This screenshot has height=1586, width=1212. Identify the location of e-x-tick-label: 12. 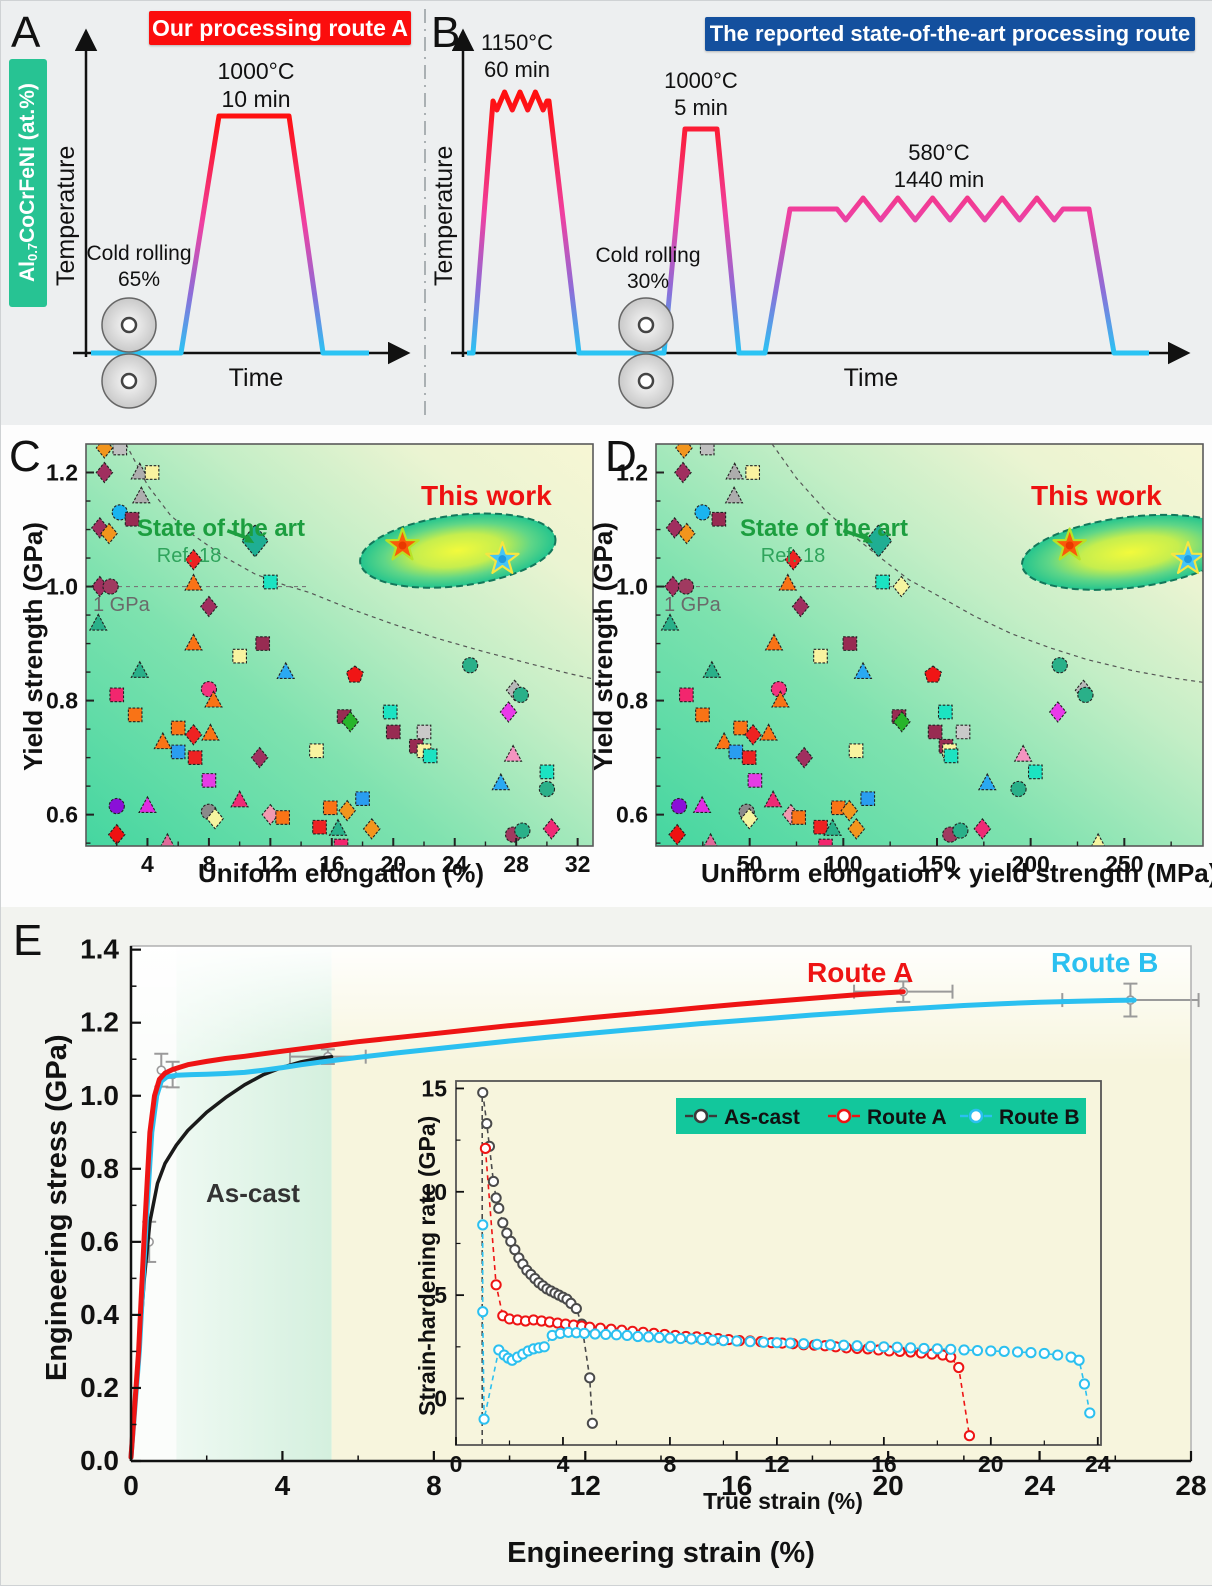
(585, 1485).